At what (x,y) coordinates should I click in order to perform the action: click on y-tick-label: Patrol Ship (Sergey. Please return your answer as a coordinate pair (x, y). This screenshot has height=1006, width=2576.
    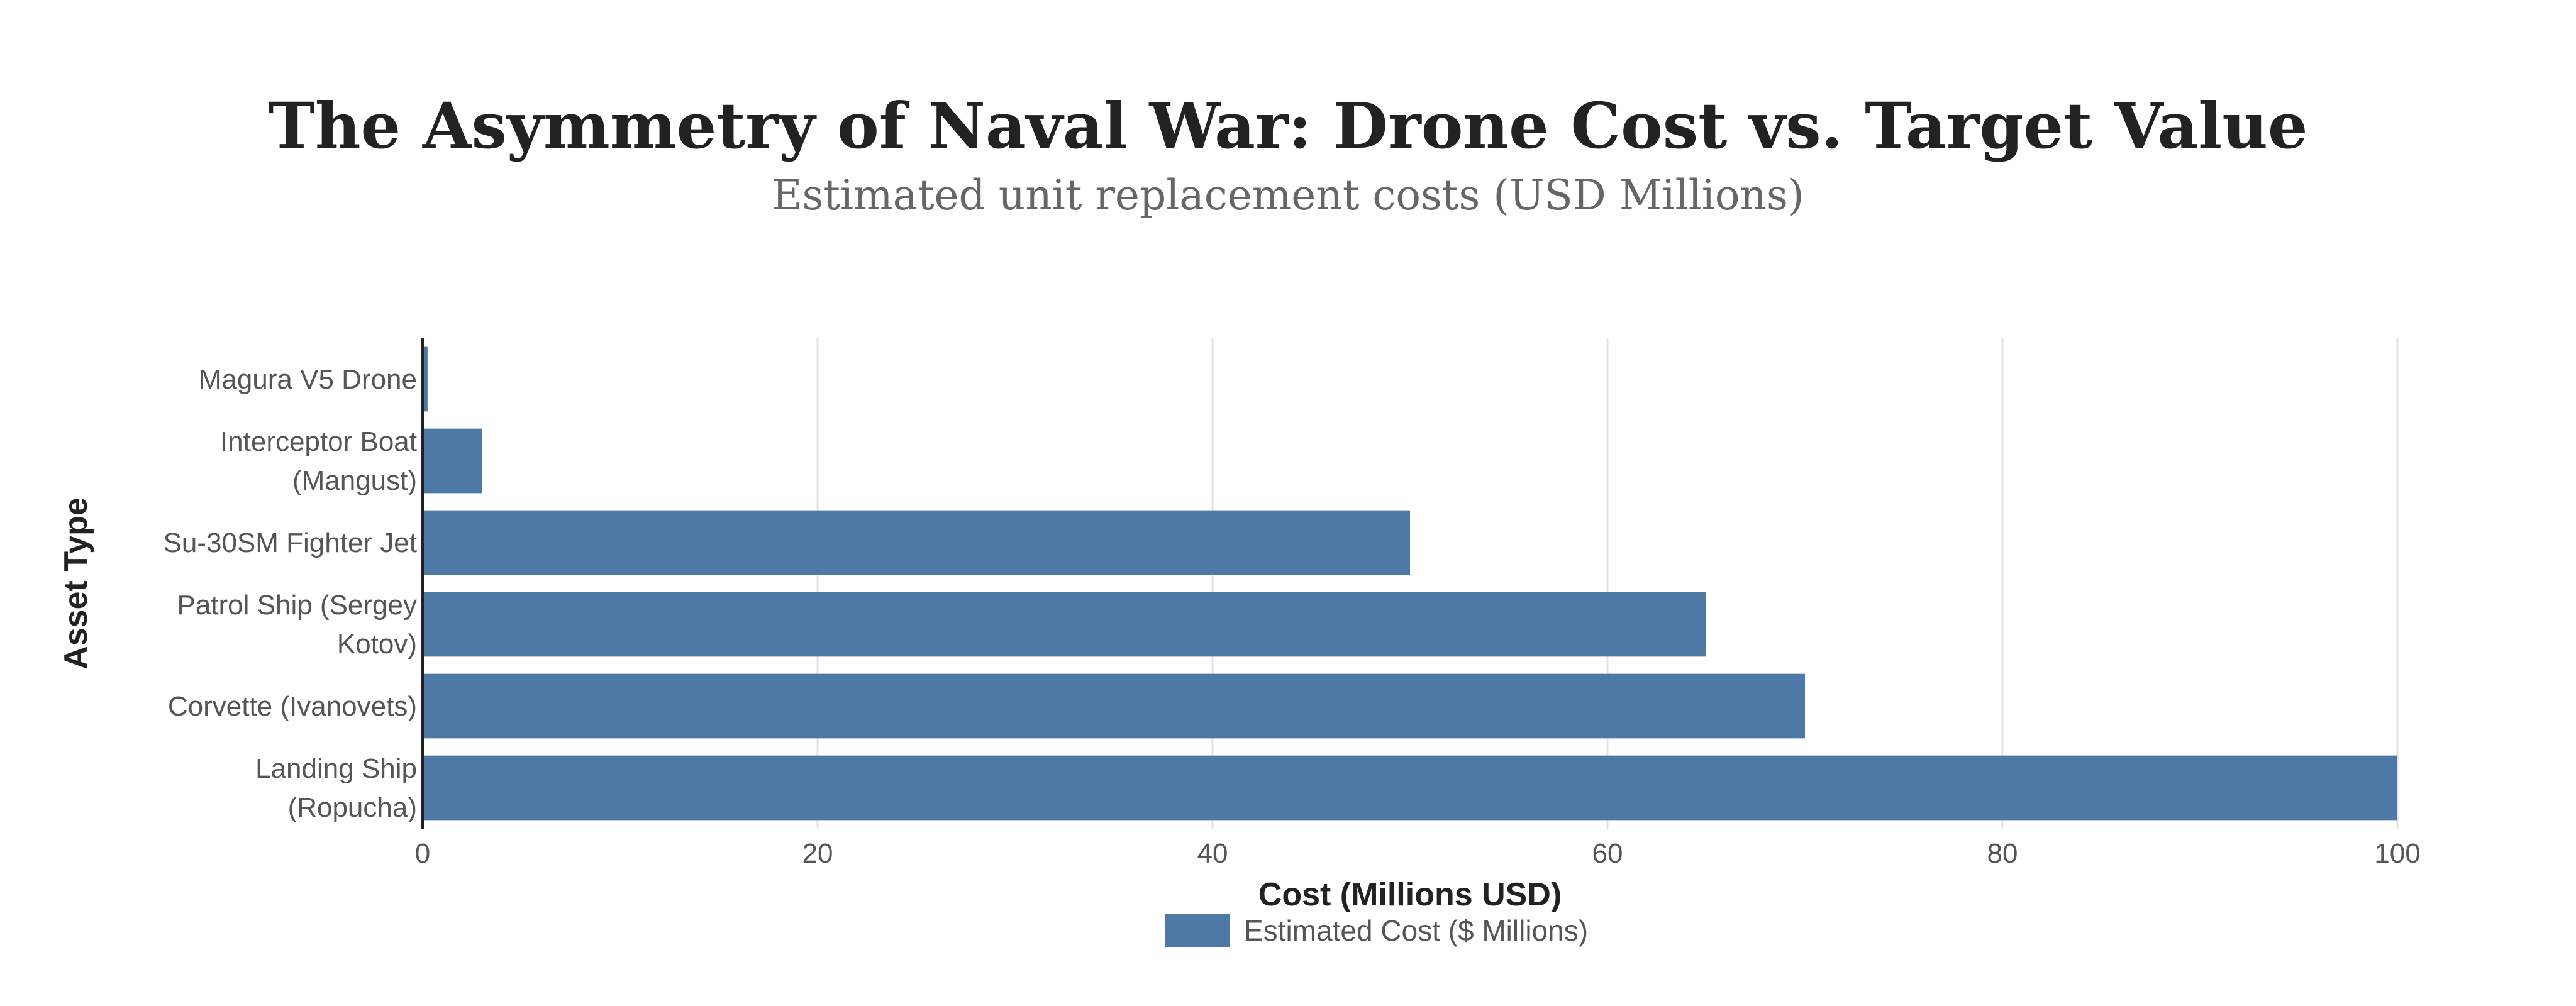
    Looking at the image, I should click on (297, 606).